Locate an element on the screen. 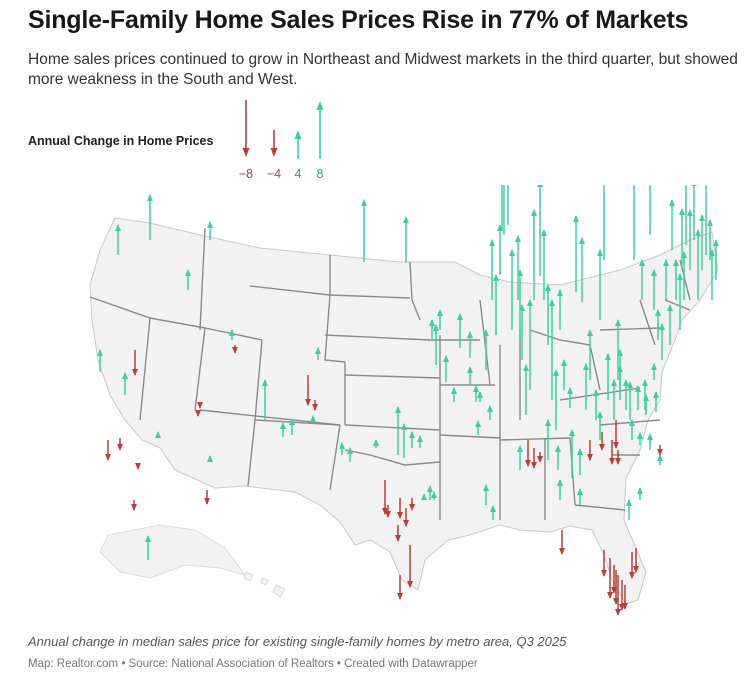 The image size is (751, 678). hawaii-outline is located at coordinates (264, 584).